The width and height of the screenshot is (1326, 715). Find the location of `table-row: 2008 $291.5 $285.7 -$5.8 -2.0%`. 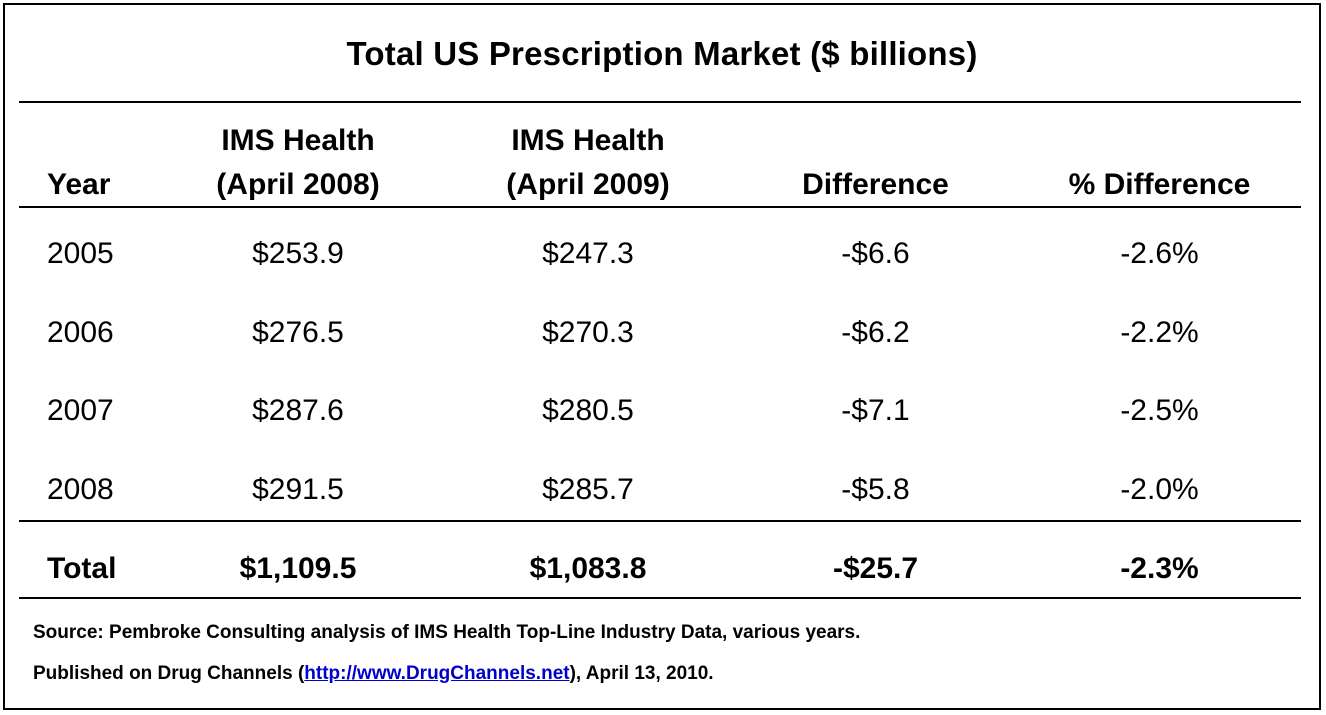

table-row: 2008 $291.5 $285.7 -$5.8 -2.0% is located at coordinates (660, 490).